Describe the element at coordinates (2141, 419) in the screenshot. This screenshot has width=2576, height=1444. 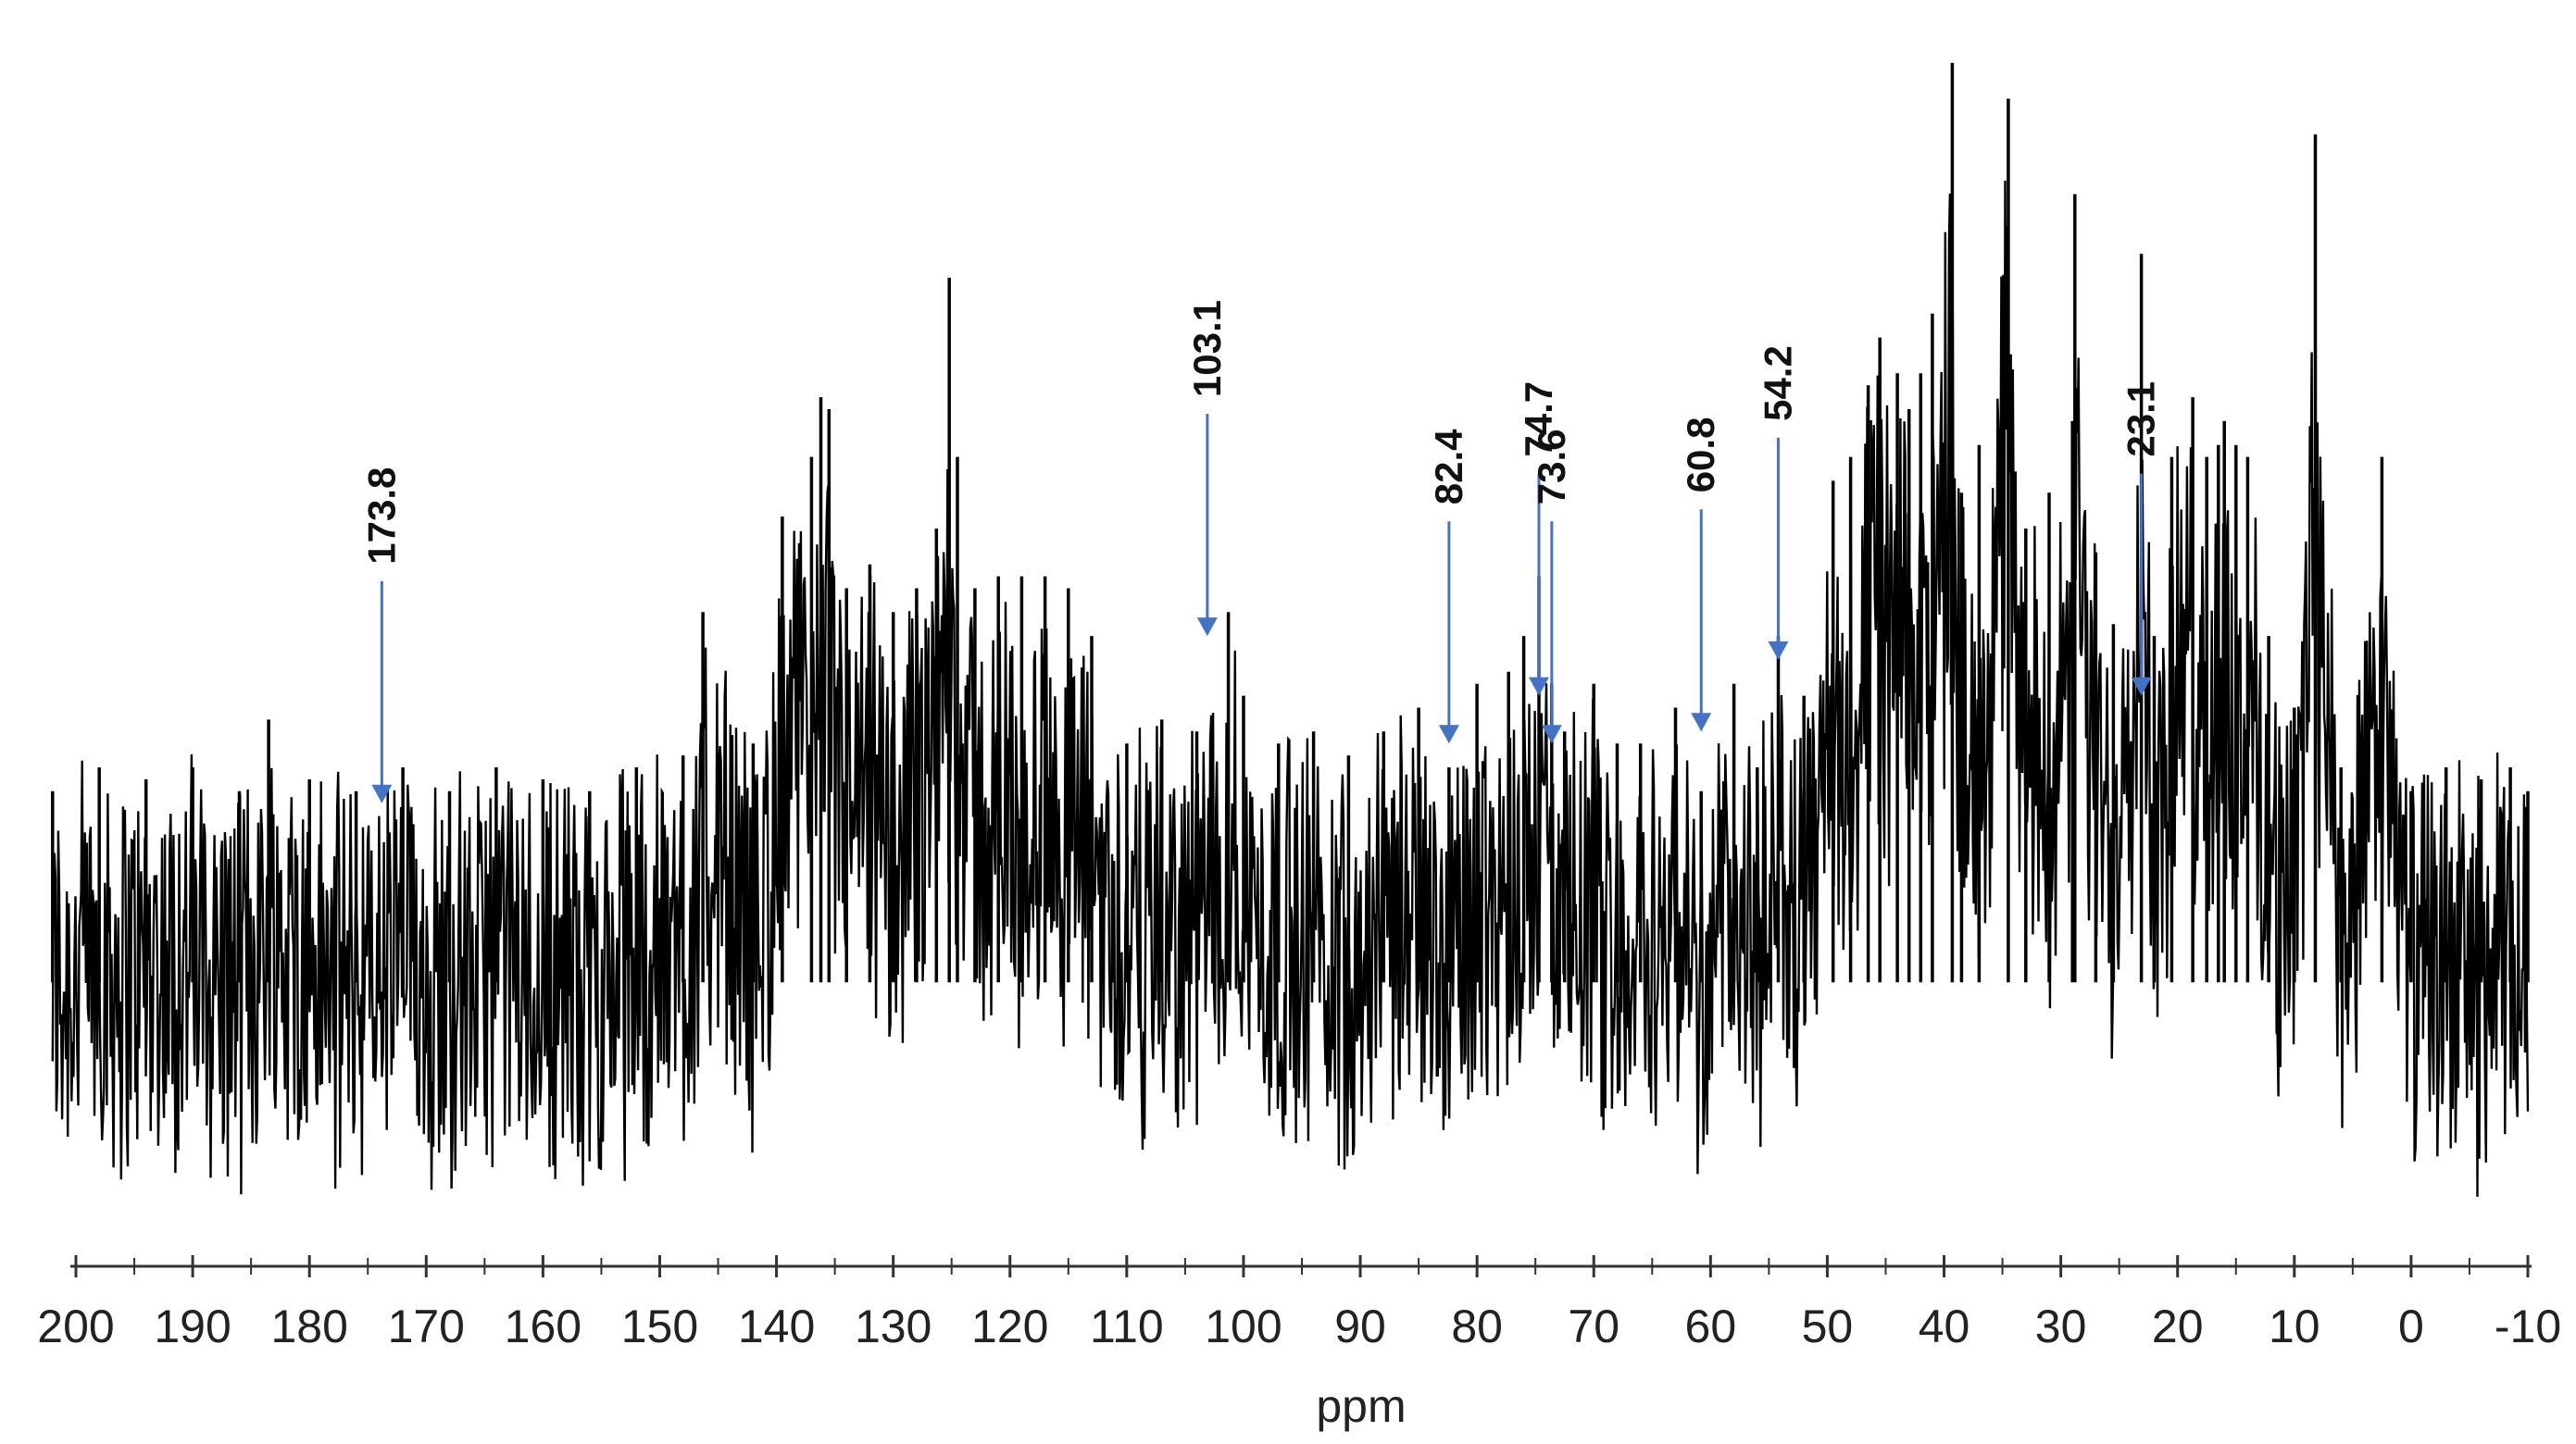
I see `peak-label: 23.1` at that location.